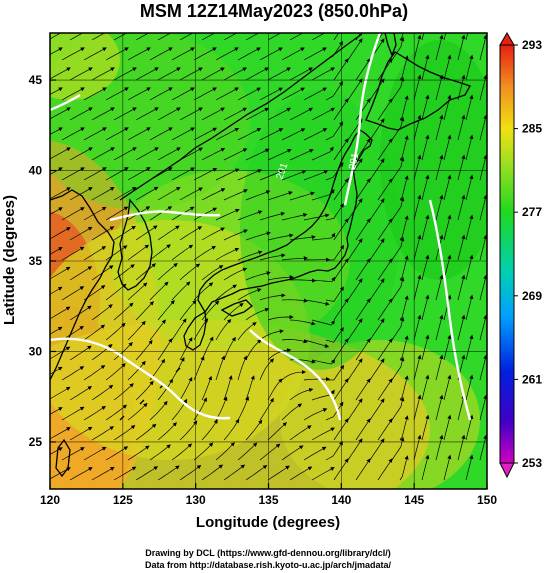  Describe the element at coordinates (268, 495) in the screenshot. I see `x-axis-ticks: 120 125 130 135 140 145 150` at that location.